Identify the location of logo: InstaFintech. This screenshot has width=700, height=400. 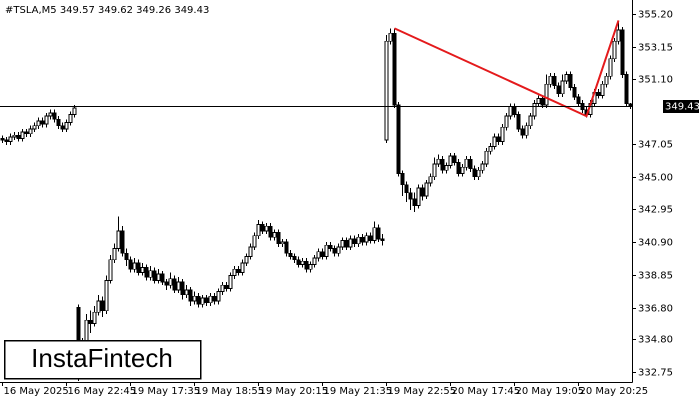
(102, 358).